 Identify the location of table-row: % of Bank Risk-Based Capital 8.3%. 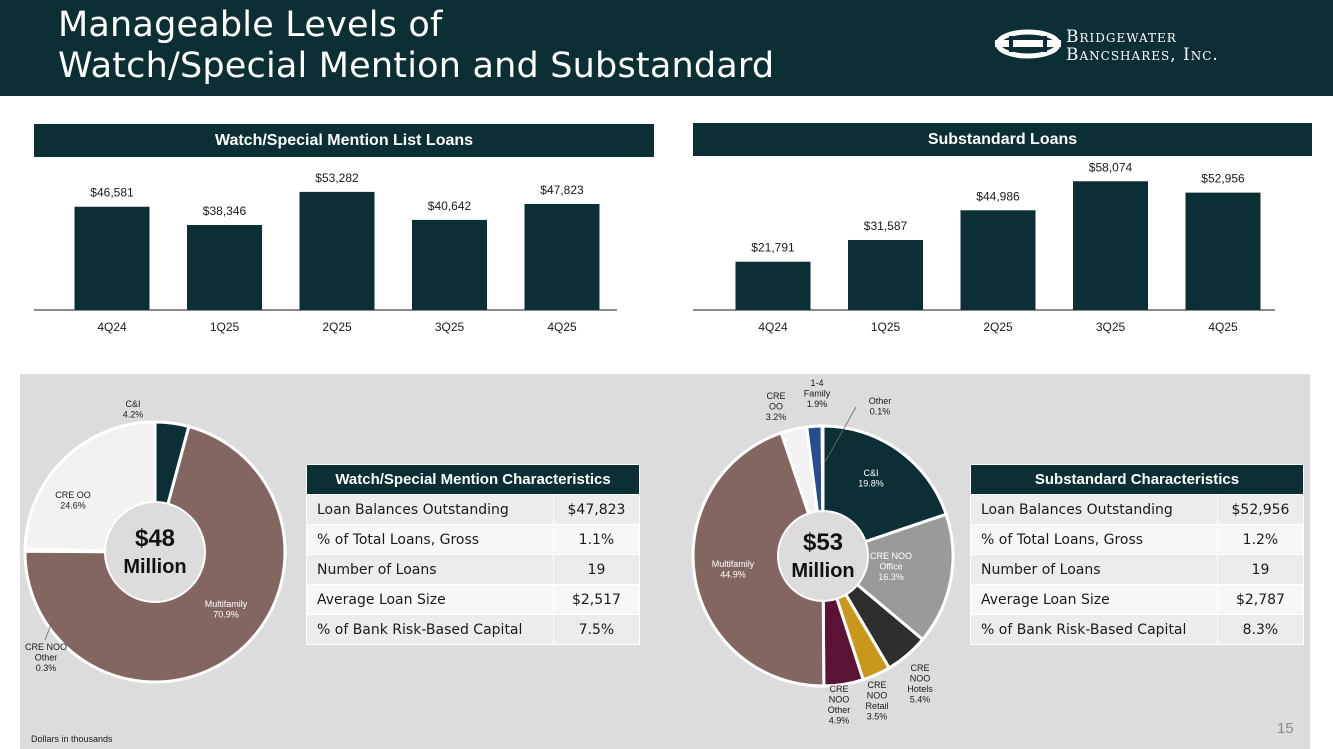
(1137, 629).